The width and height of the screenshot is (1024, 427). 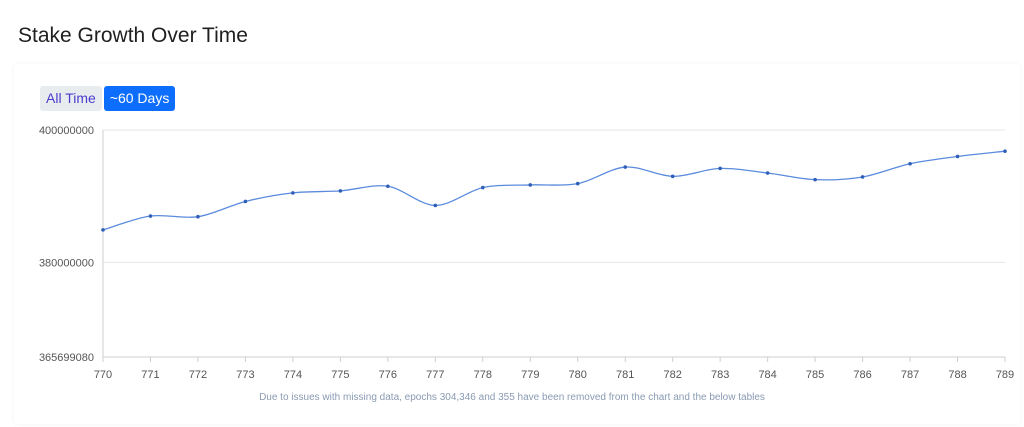 I want to click on all-time-button: All Time, so click(x=71, y=98).